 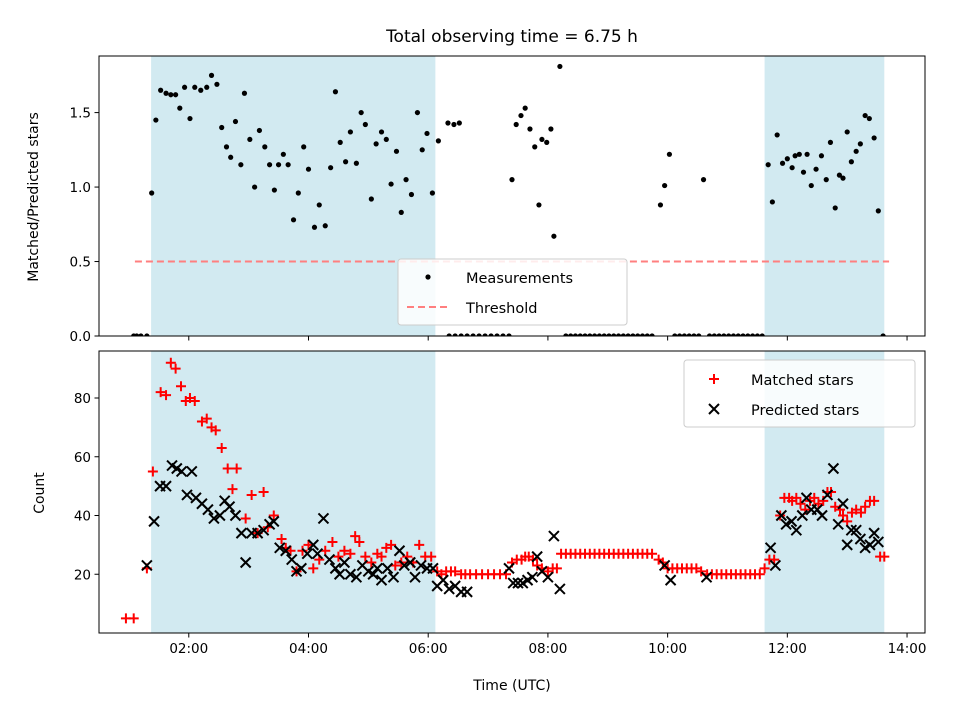 What do you see at coordinates (802, 381) in the screenshot?
I see `legend-matched-label: Matched stars` at bounding box center [802, 381].